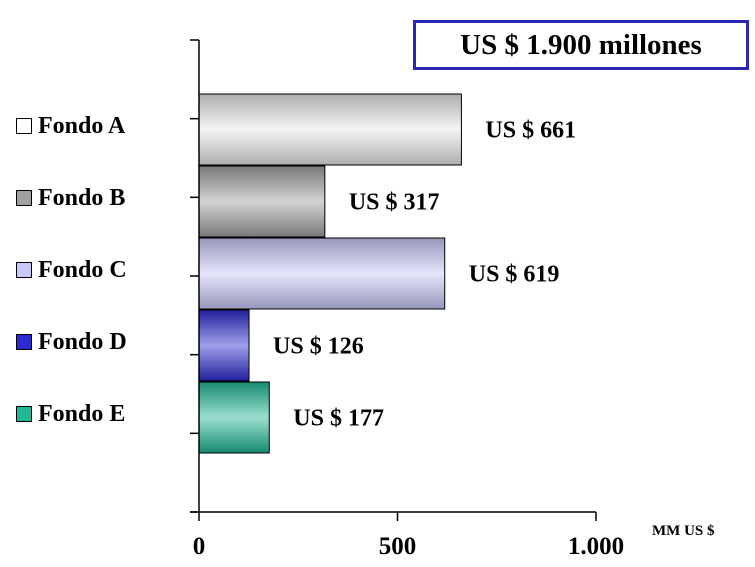 The height and width of the screenshot is (567, 755). Describe the element at coordinates (322, 273) in the screenshot. I see `bar-fondo-c` at that location.